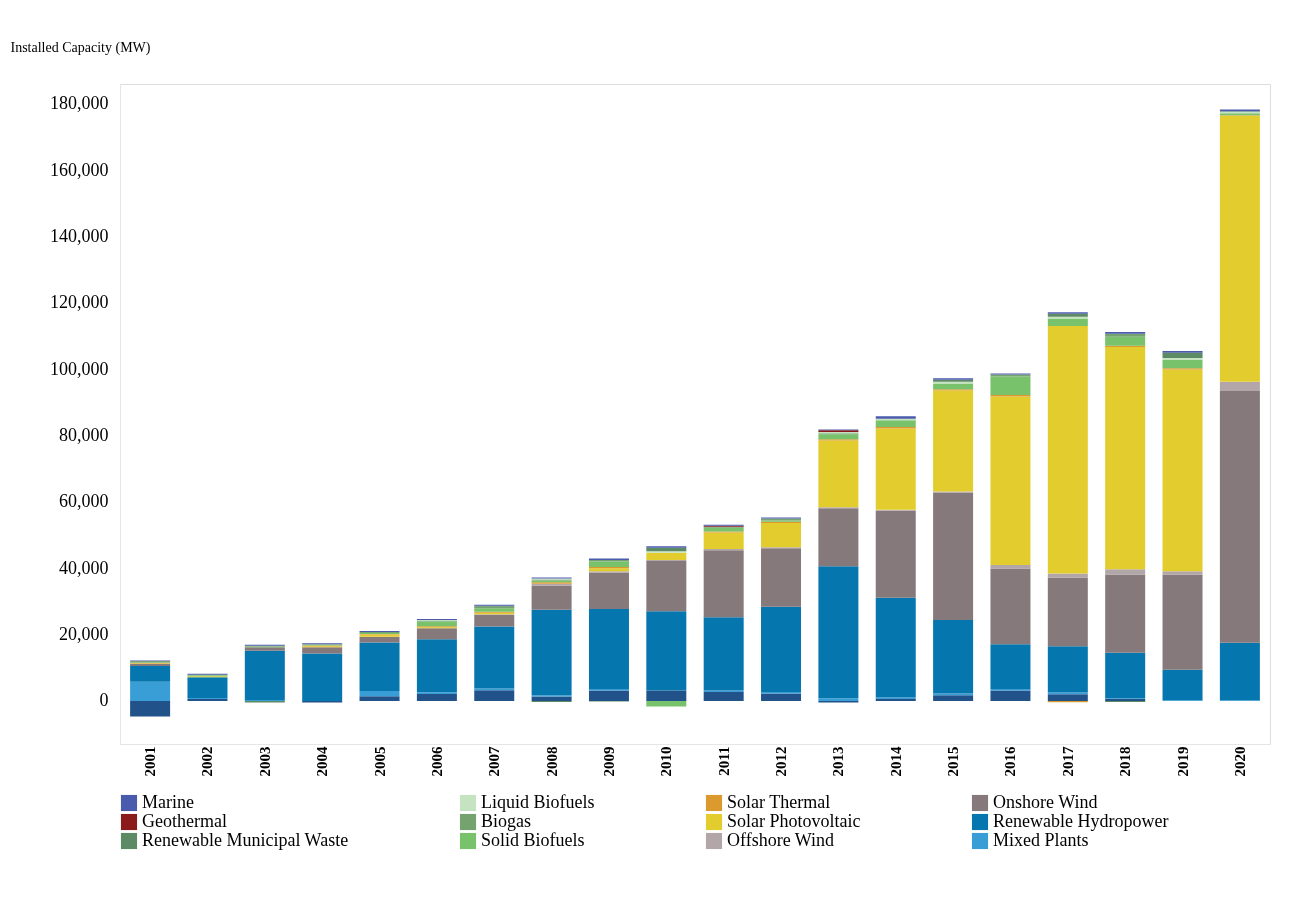 This screenshot has width=1311, height=923. Describe the element at coordinates (79, 302) in the screenshot. I see `y-tick-label: 120,000` at that location.